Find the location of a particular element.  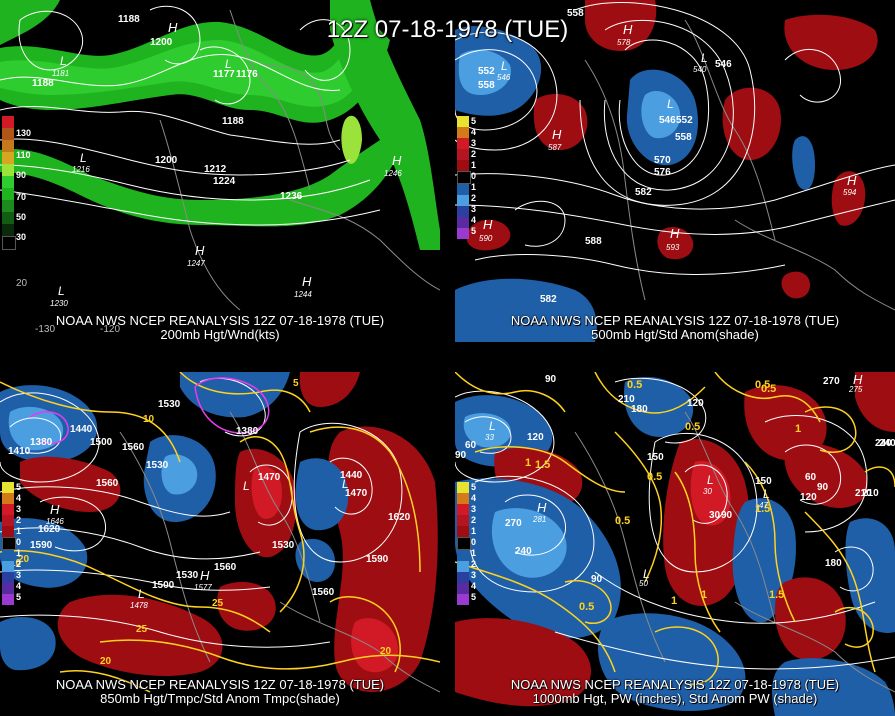

high-center-value: 1247 is located at coordinates (196, 263).